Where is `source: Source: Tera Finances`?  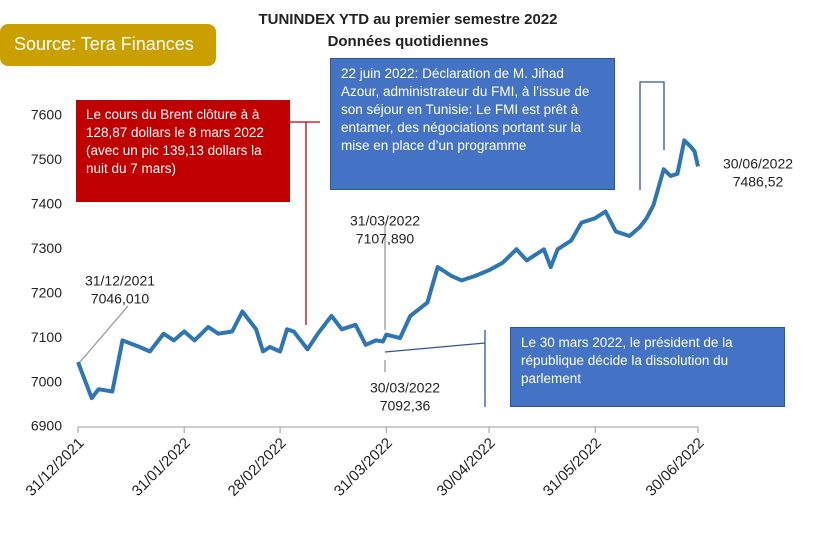
source: Source: Tera Finances is located at coordinates (104, 44).